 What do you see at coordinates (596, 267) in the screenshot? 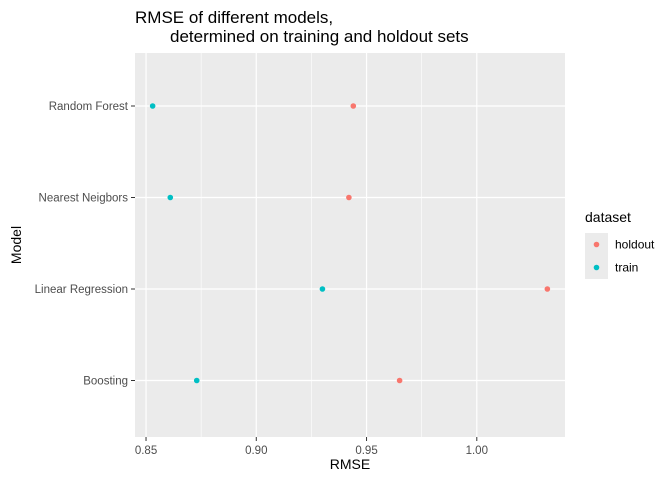
I see `legend-key-train` at bounding box center [596, 267].